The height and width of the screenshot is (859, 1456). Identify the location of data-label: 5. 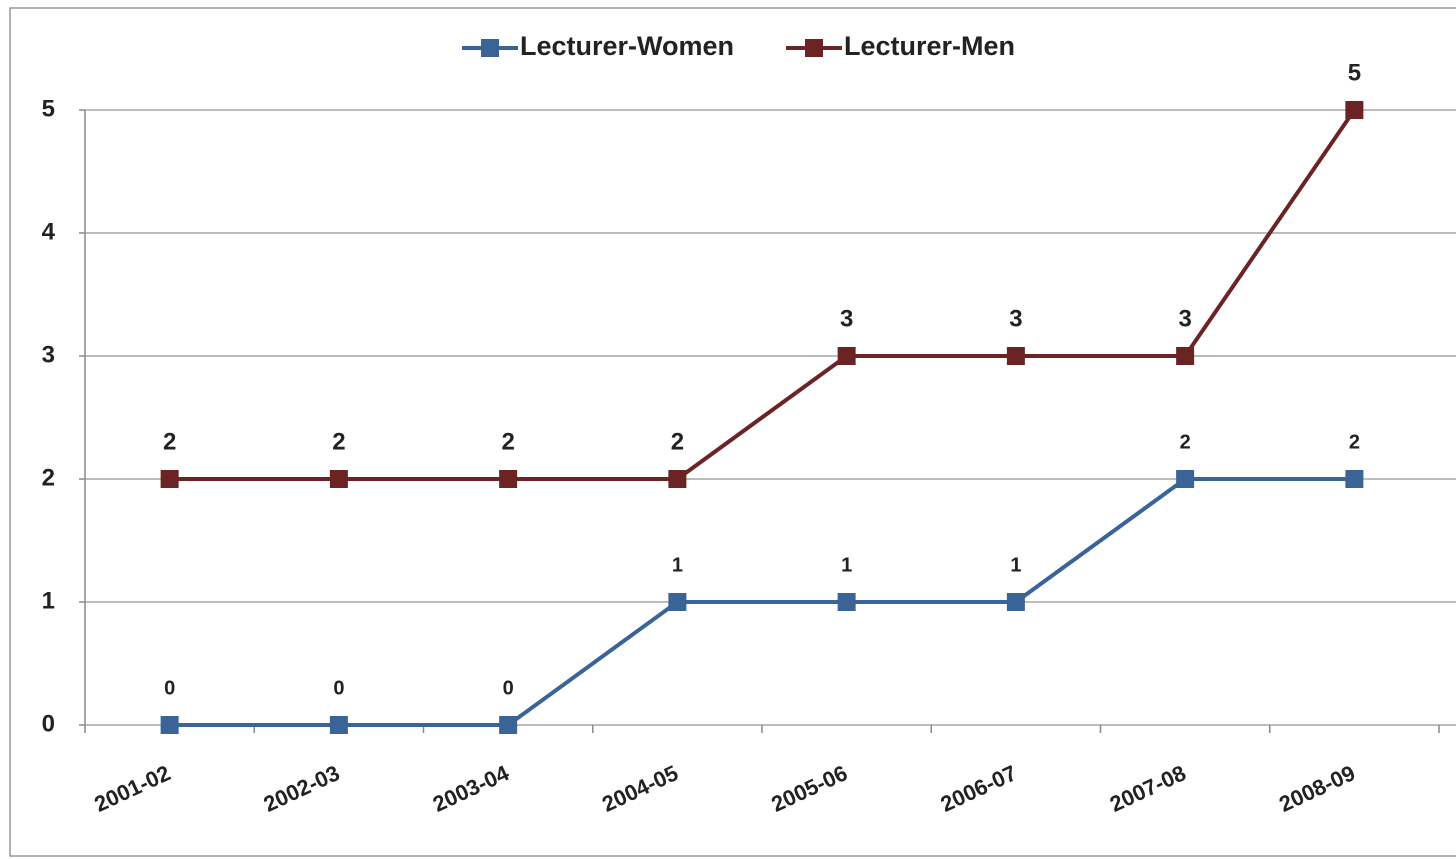
(1354, 72).